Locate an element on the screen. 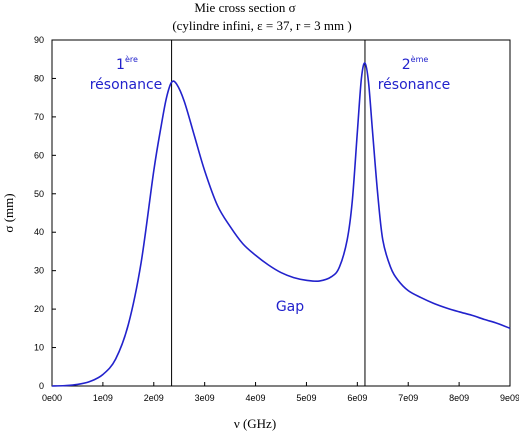  y-tick-label: 30 is located at coordinates (39, 271).